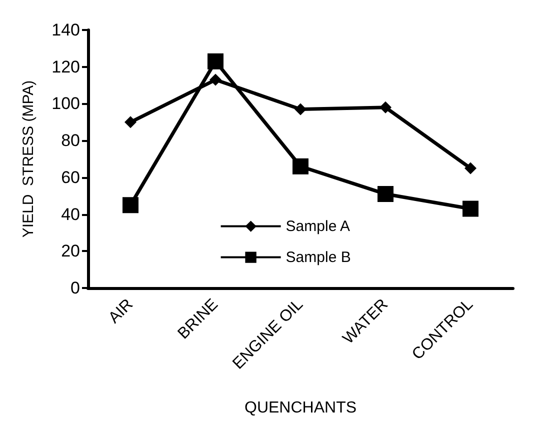 This screenshot has height=436, width=533. I want to click on y-tick-label: 60, so click(70, 177).